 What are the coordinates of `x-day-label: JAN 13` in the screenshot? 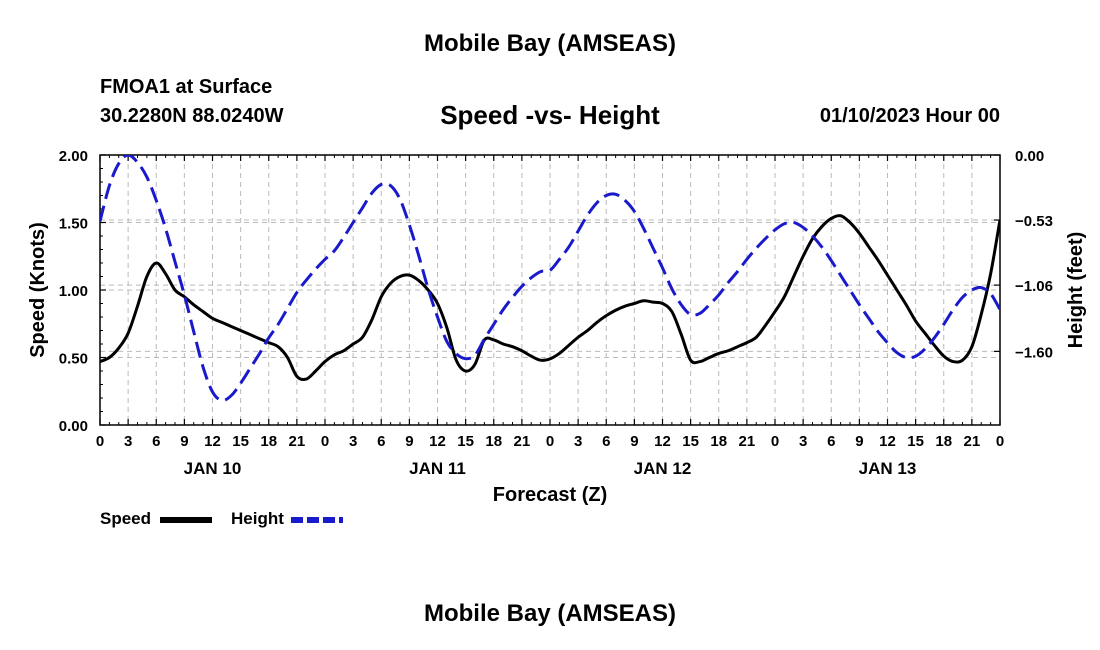 It's located at (888, 468).